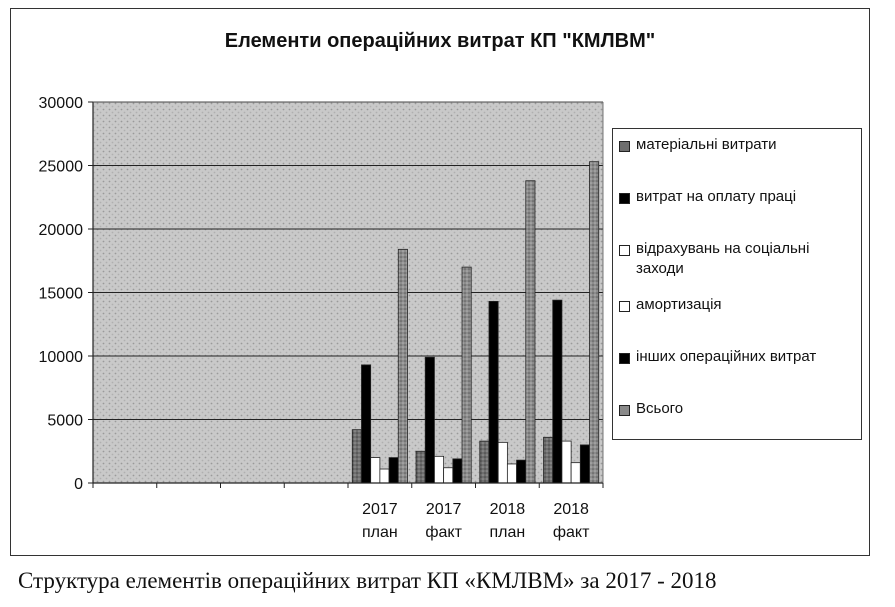 Image resolution: width=895 pixels, height=607 pixels. What do you see at coordinates (738, 161) in the screenshot?
I see `legend-item: матеріальні витрати` at bounding box center [738, 161].